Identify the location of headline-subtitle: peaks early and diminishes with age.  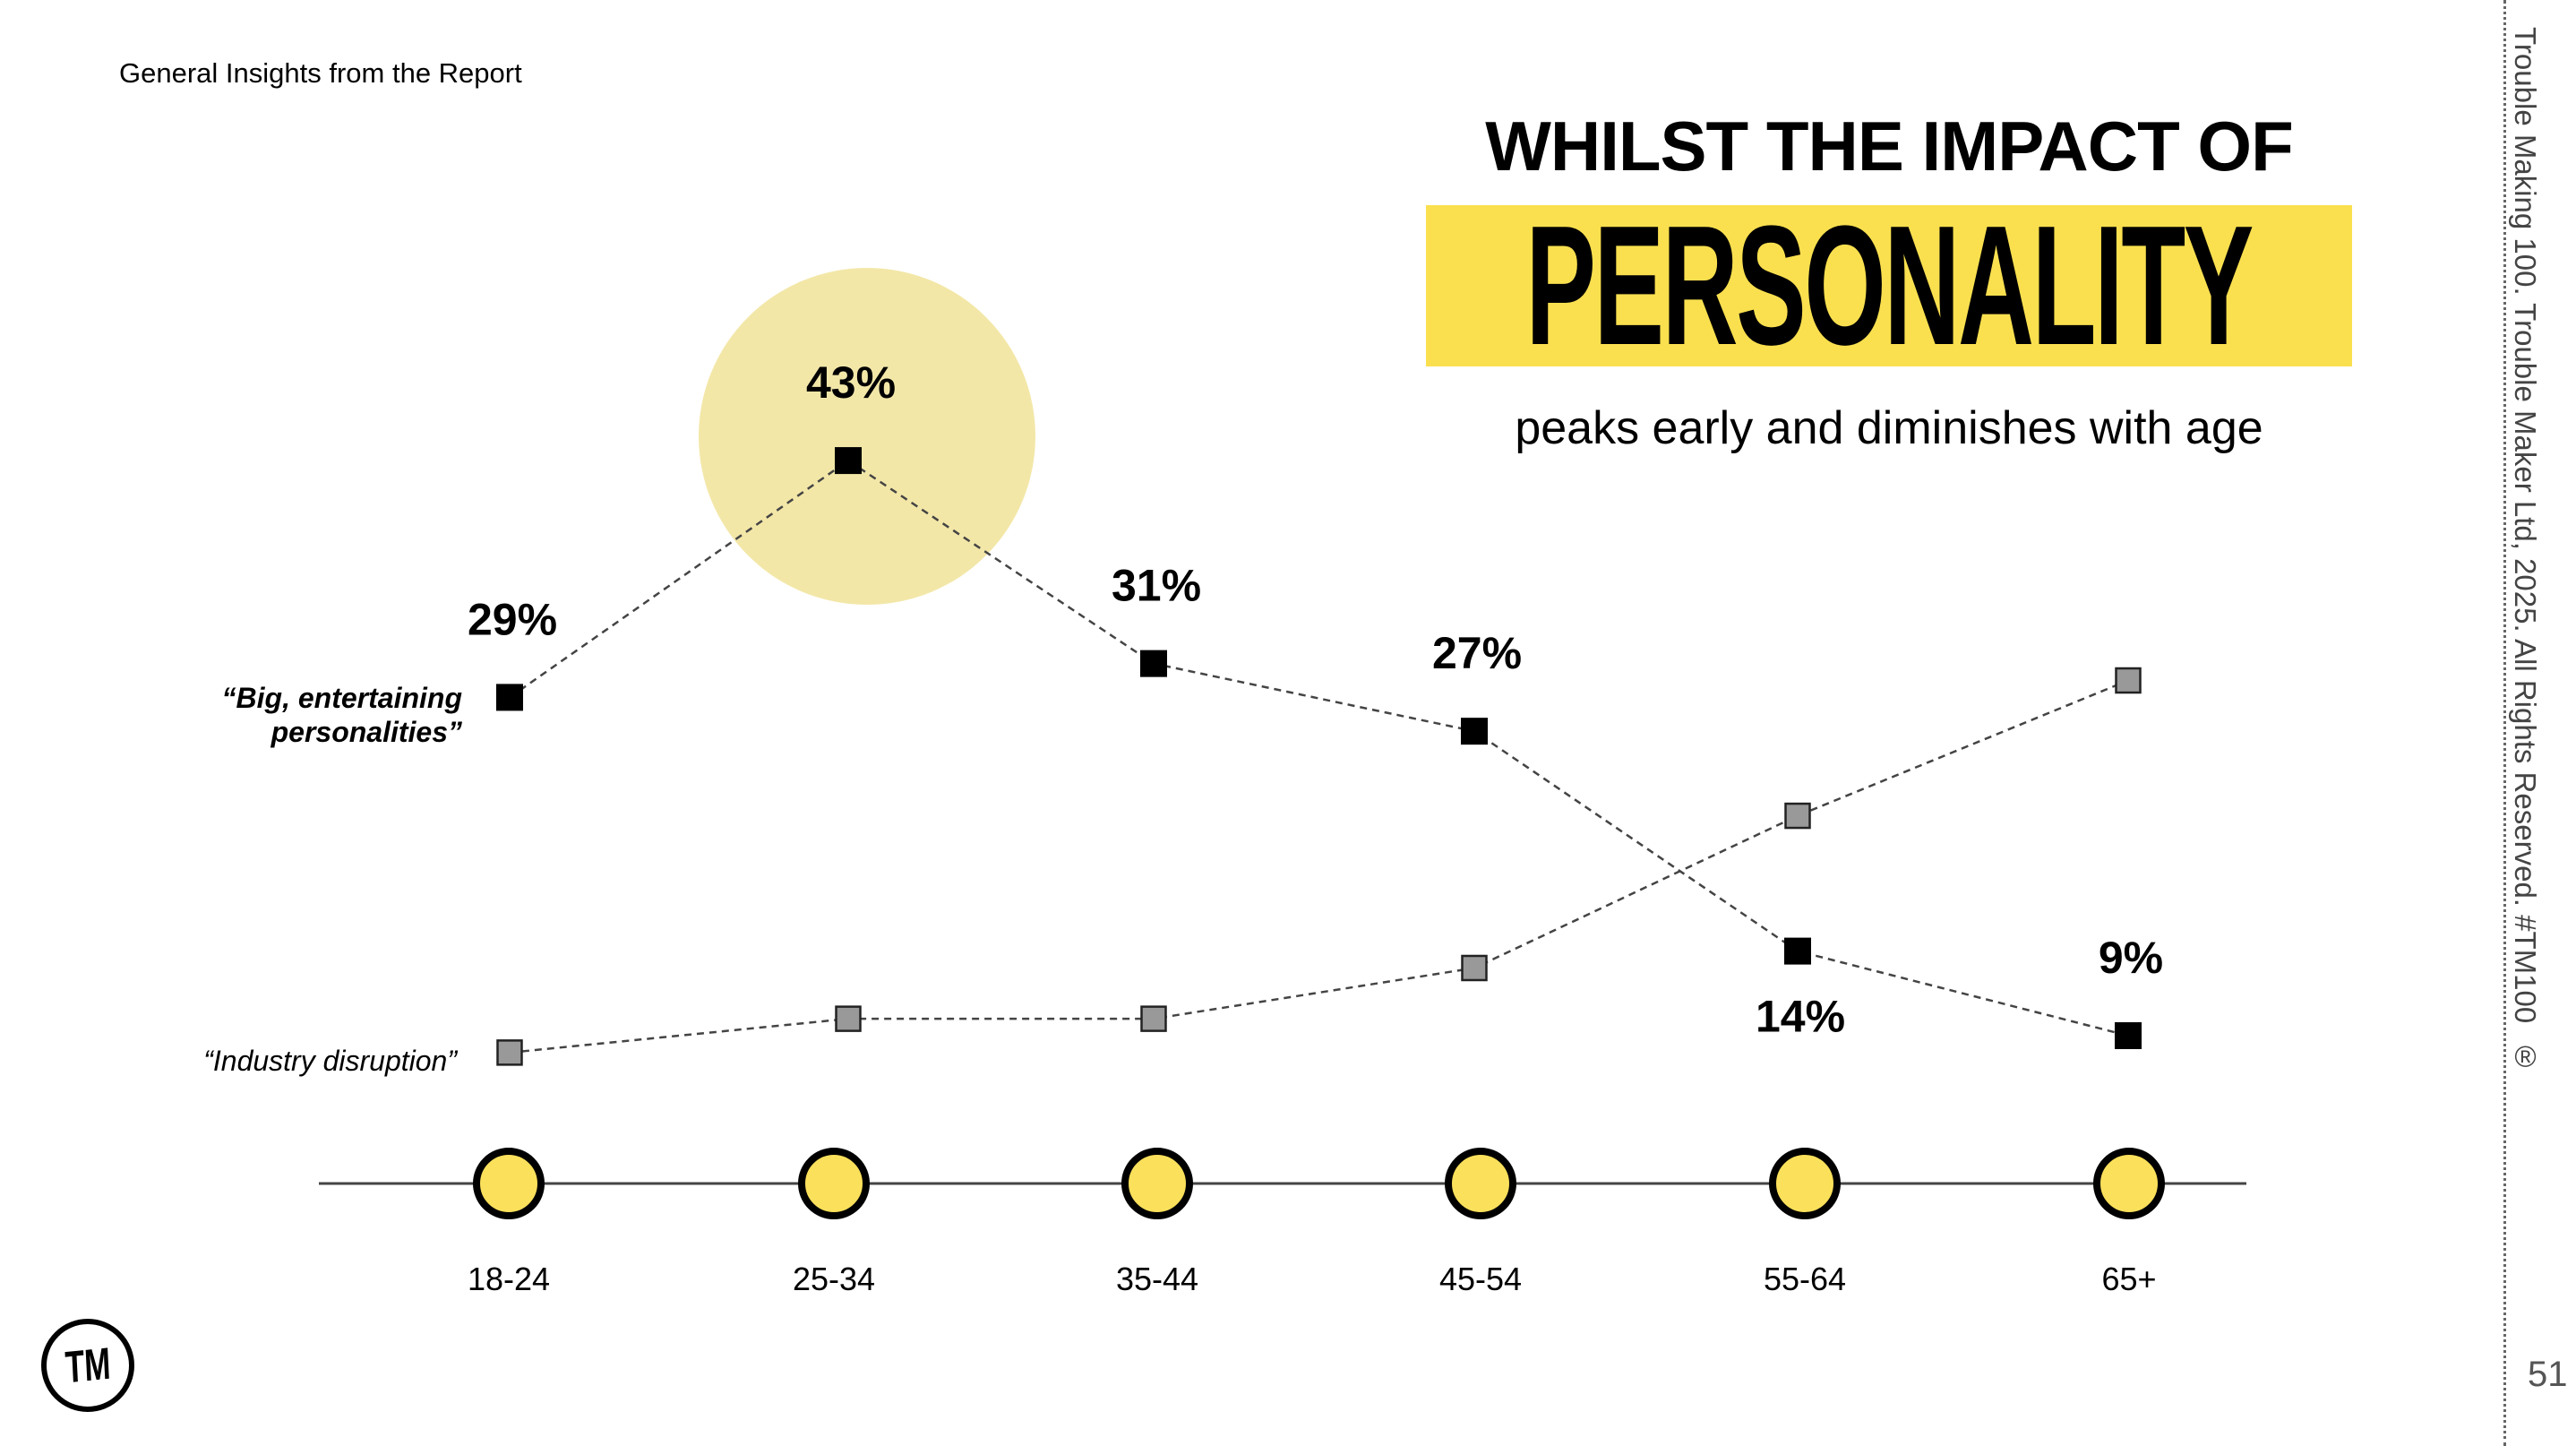
(1889, 428).